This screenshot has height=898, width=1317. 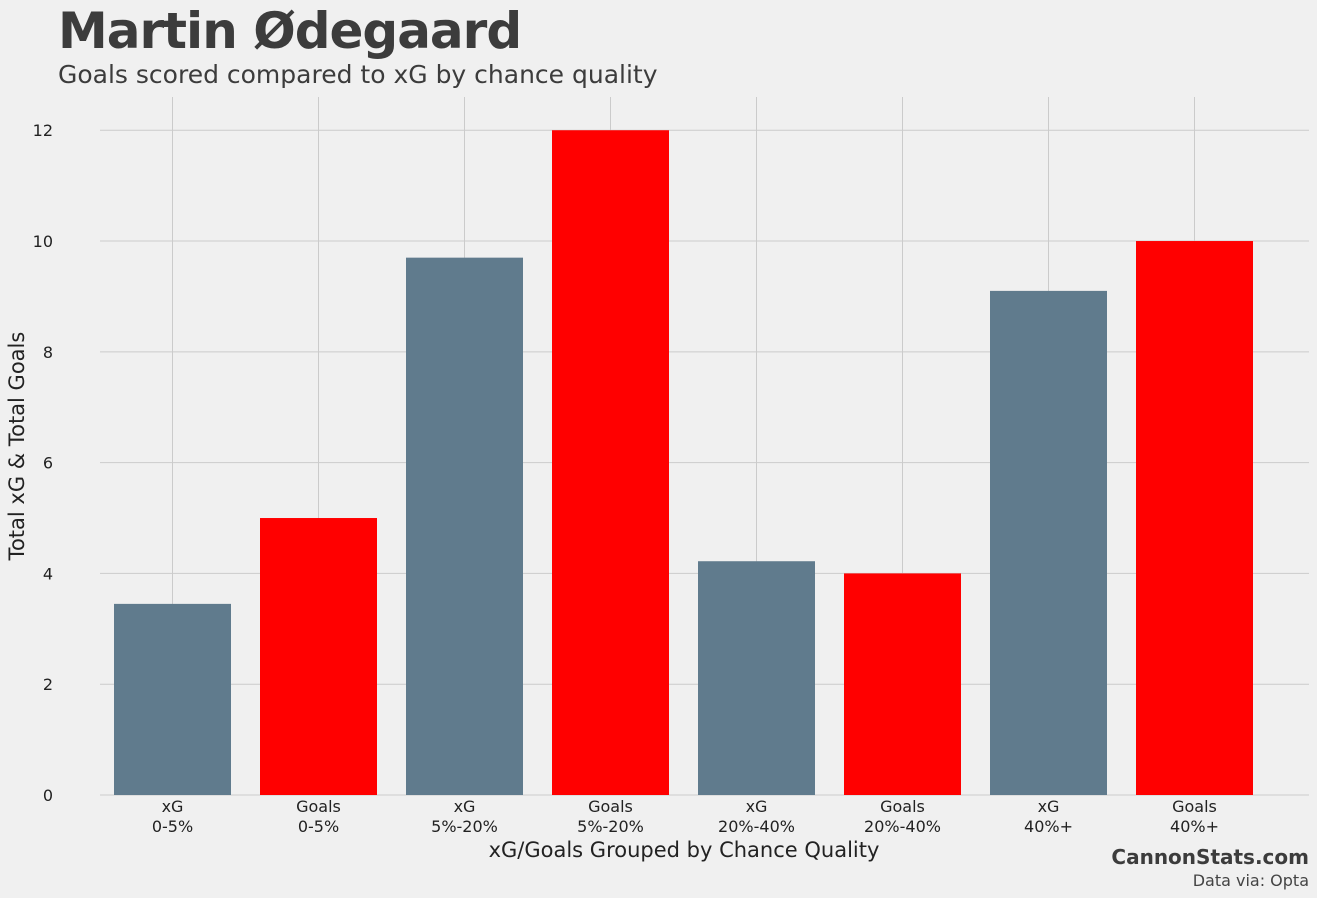 What do you see at coordinates (48, 463) in the screenshot?
I see `y-tick-label: 6` at bounding box center [48, 463].